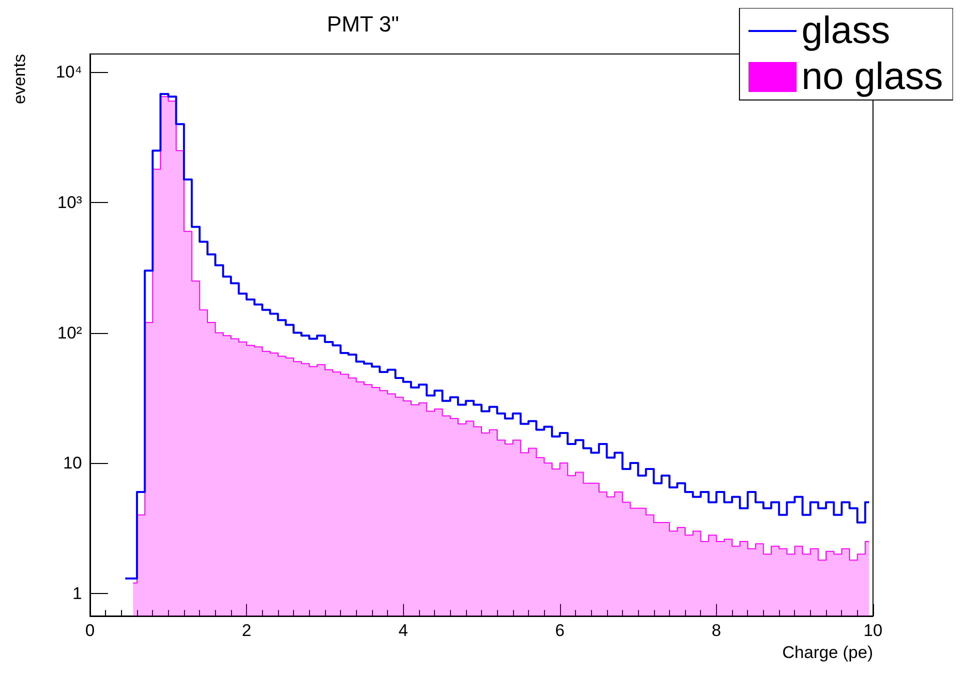 Image resolution: width=961 pixels, height=676 pixels. Describe the element at coordinates (77, 593) in the screenshot. I see `y-tick-label: 1` at that location.